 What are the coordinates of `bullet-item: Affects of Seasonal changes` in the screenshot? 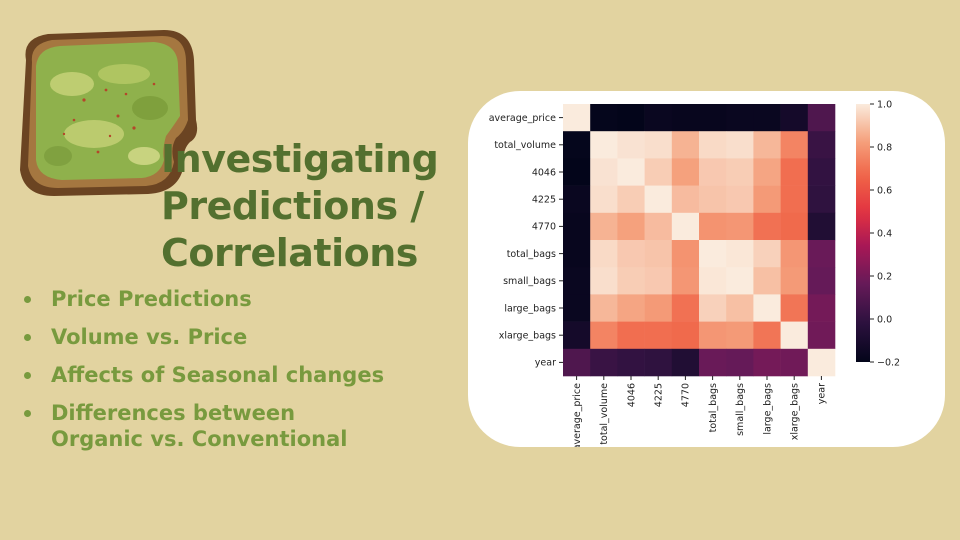 It's located at (204, 375).